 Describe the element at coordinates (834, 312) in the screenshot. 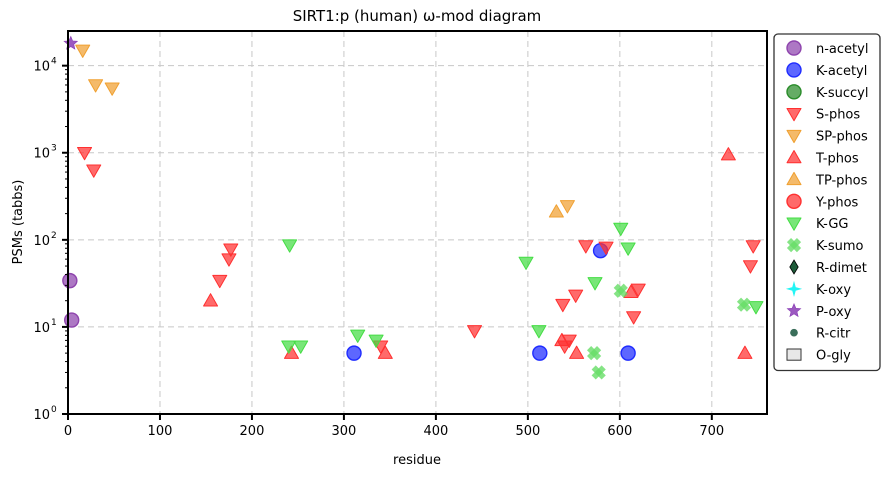

I see `legend-label-p-oxy: P-oxy` at that location.